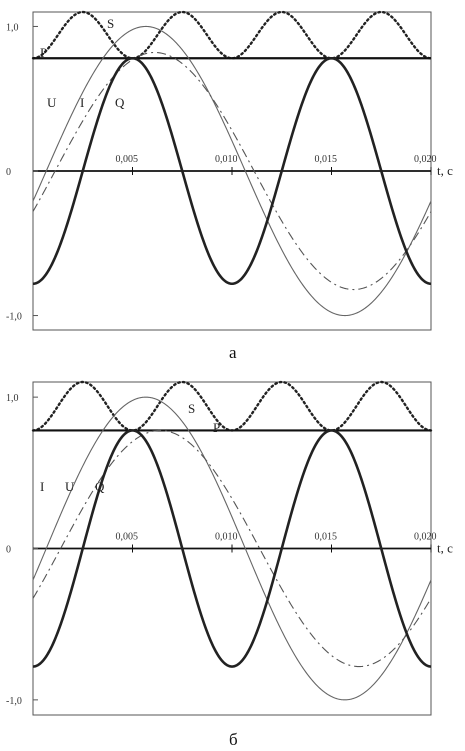 The image size is (465, 751). I want to click on panel-a-caption: а, so click(233, 352).